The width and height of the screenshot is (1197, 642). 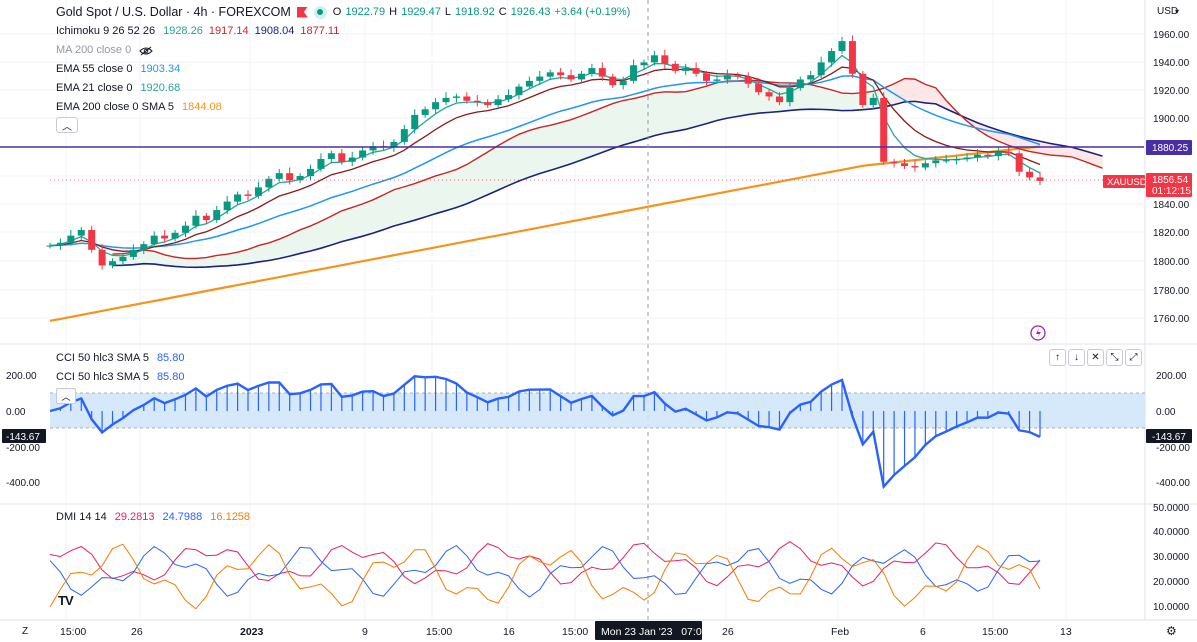 I want to click on alert-lightning-icon-bolt, so click(x=1038, y=333).